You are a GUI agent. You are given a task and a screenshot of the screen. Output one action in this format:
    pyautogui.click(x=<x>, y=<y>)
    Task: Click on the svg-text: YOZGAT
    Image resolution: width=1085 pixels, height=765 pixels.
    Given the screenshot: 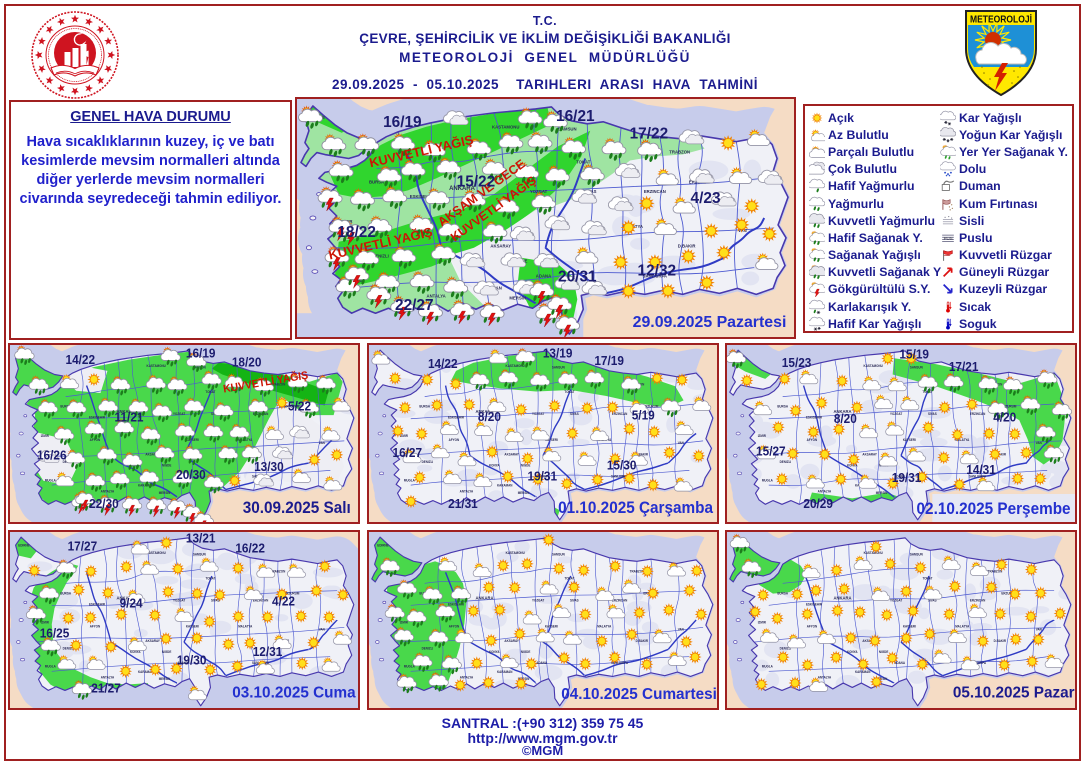 What is the action you would take?
    pyautogui.click(x=896, y=414)
    